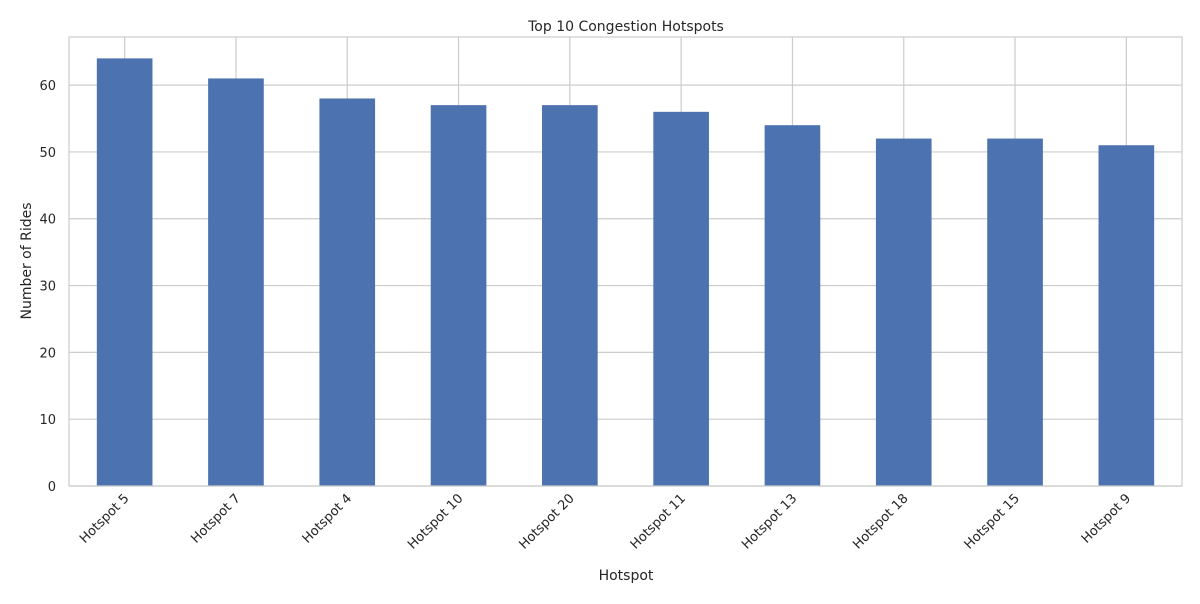 The image size is (1200, 604). Describe the element at coordinates (47, 153) in the screenshot. I see `y-tick-label: 50` at that location.